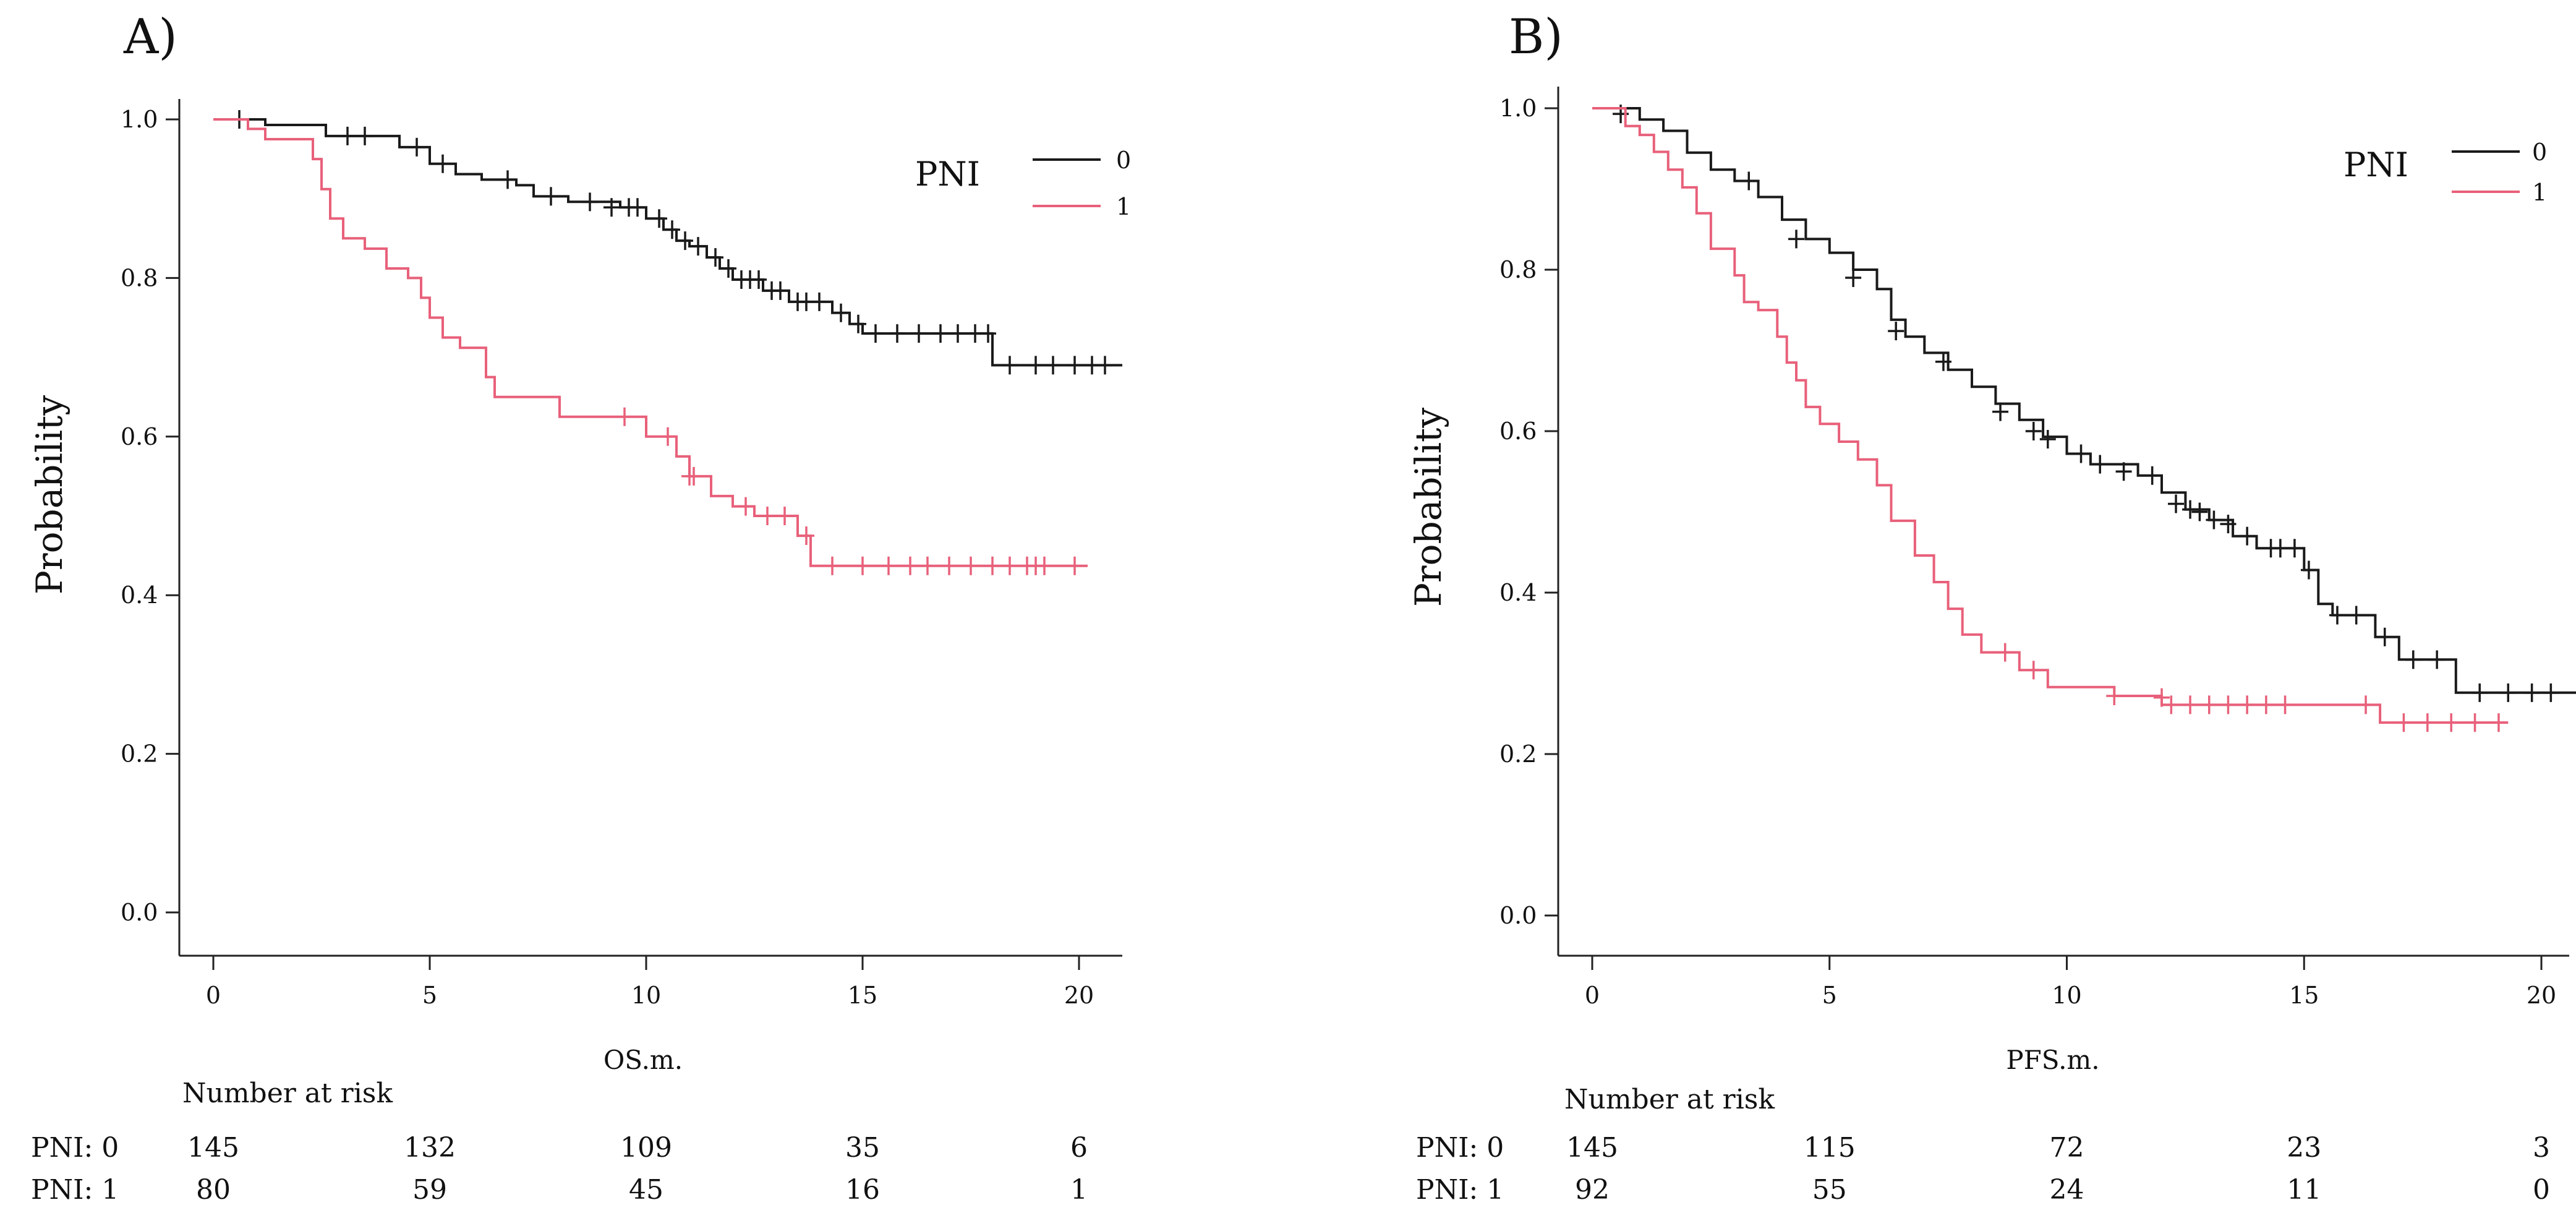 Image resolution: width=2576 pixels, height=1218 pixels. Describe the element at coordinates (643, 1060) in the screenshot. I see `x-axis-title: OS.m.` at that location.